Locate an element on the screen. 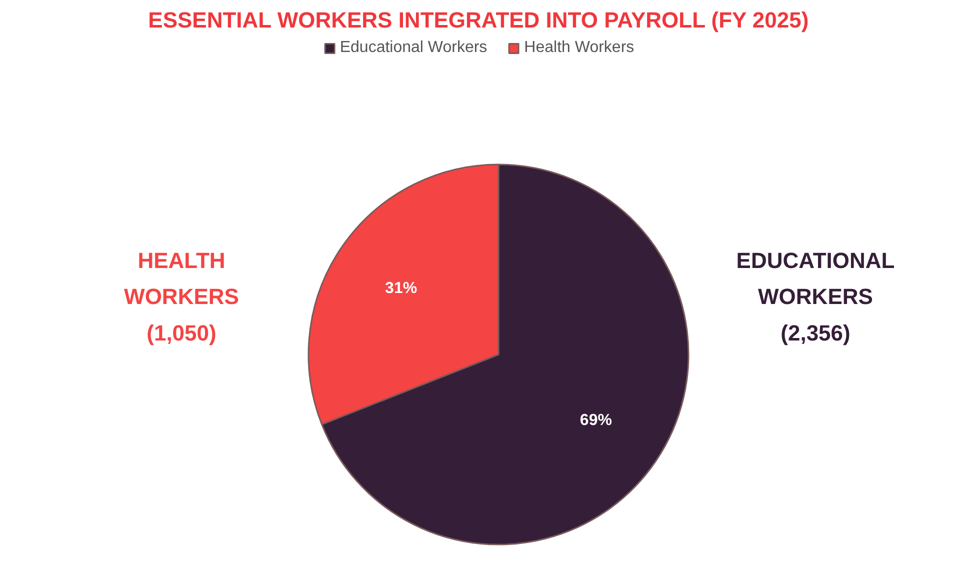  text: HEALTH WORKERS (1,050) is located at coordinates (181, 297).